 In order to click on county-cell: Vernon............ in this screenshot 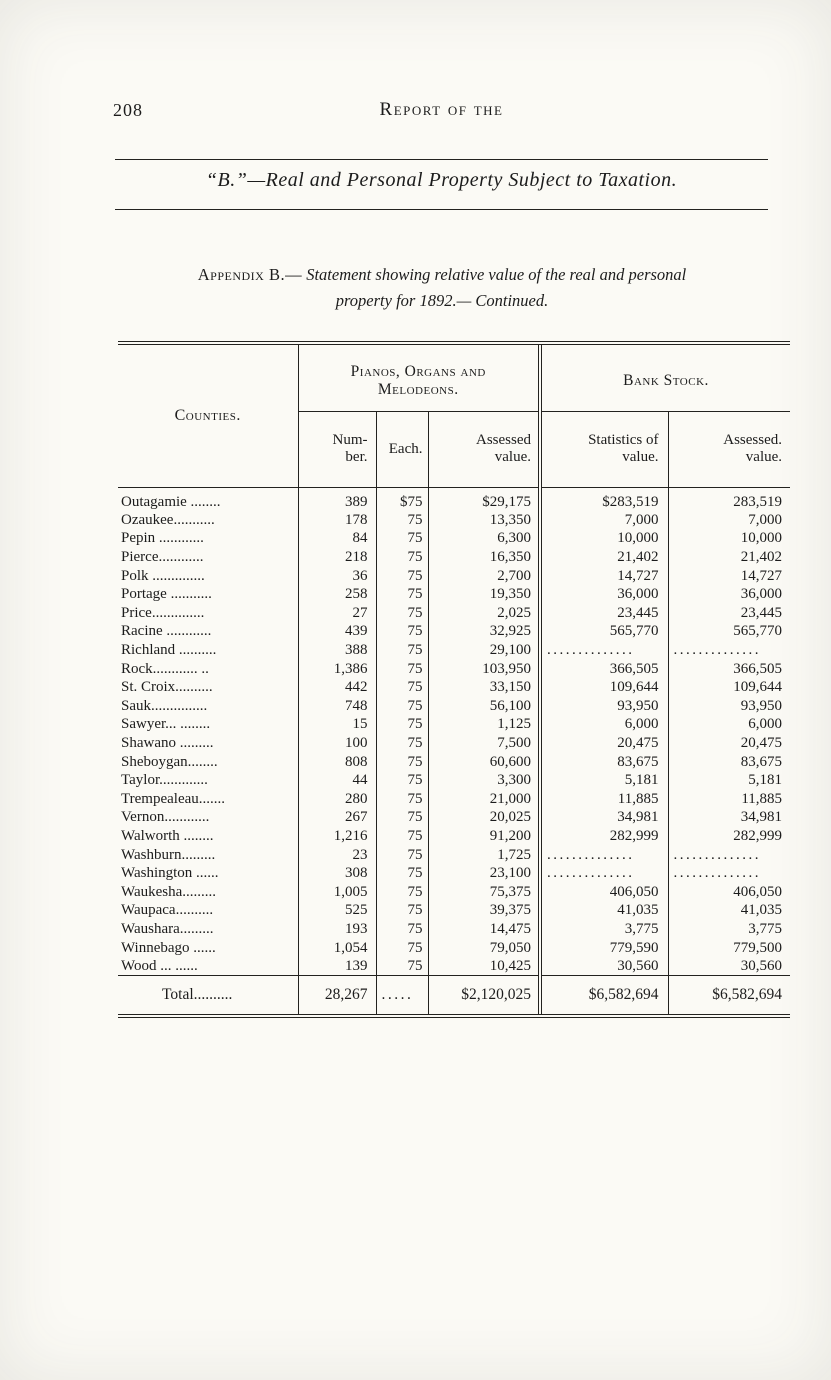, I will do `click(165, 817)`.